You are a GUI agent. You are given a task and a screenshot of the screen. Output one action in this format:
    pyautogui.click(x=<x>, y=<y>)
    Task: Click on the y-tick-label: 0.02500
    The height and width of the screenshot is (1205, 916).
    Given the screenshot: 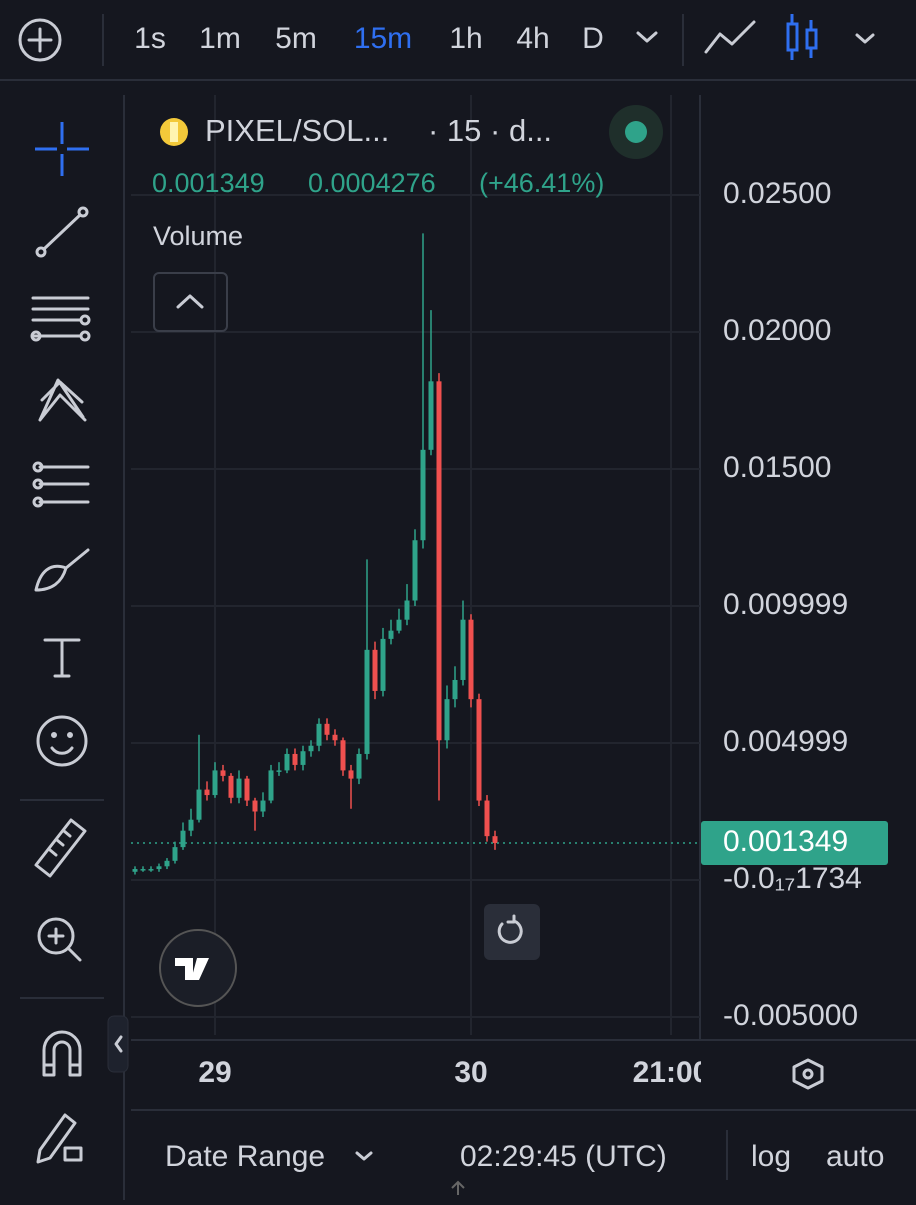 What is the action you would take?
    pyautogui.click(x=777, y=193)
    